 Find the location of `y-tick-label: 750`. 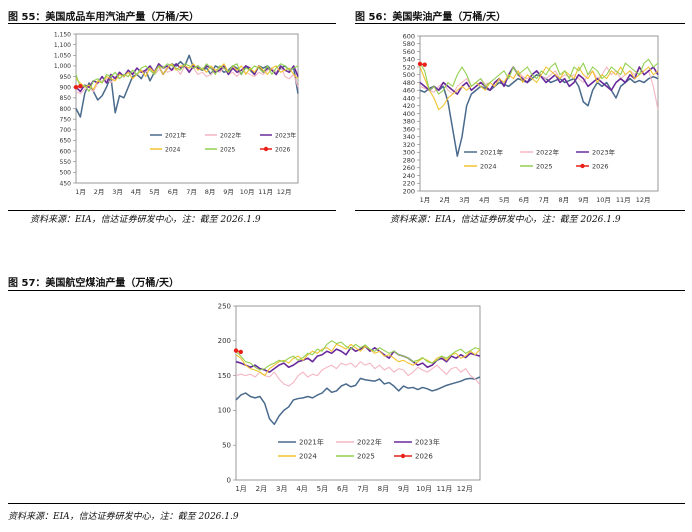

y-tick-label: 750 is located at coordinates (66, 119).